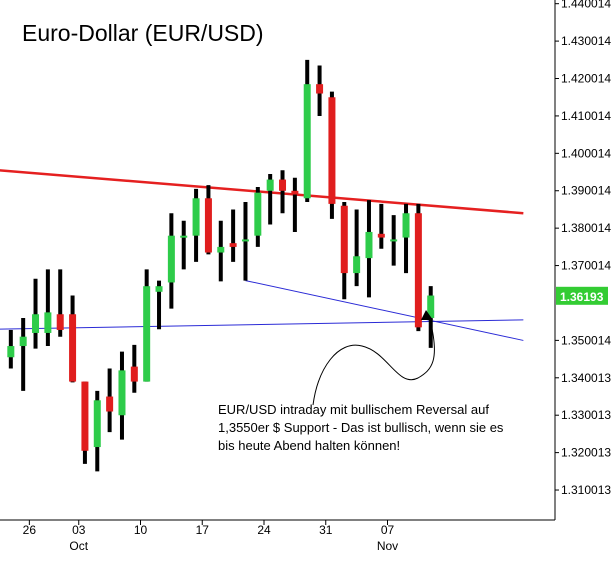  I want to click on y-tick-label: 1.340013, so click(586, 378).